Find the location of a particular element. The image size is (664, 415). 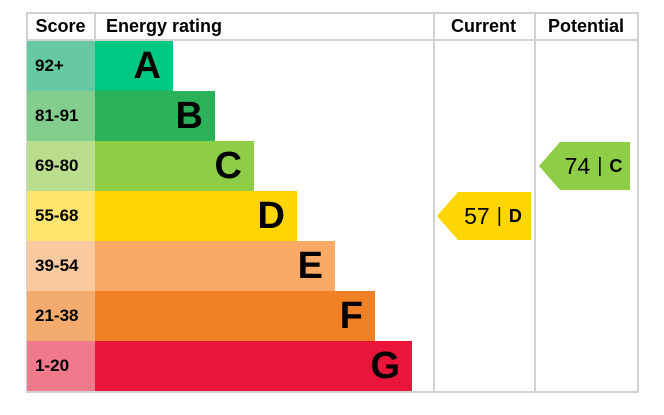

band-row-e: 39-54 E is located at coordinates (219, 266).